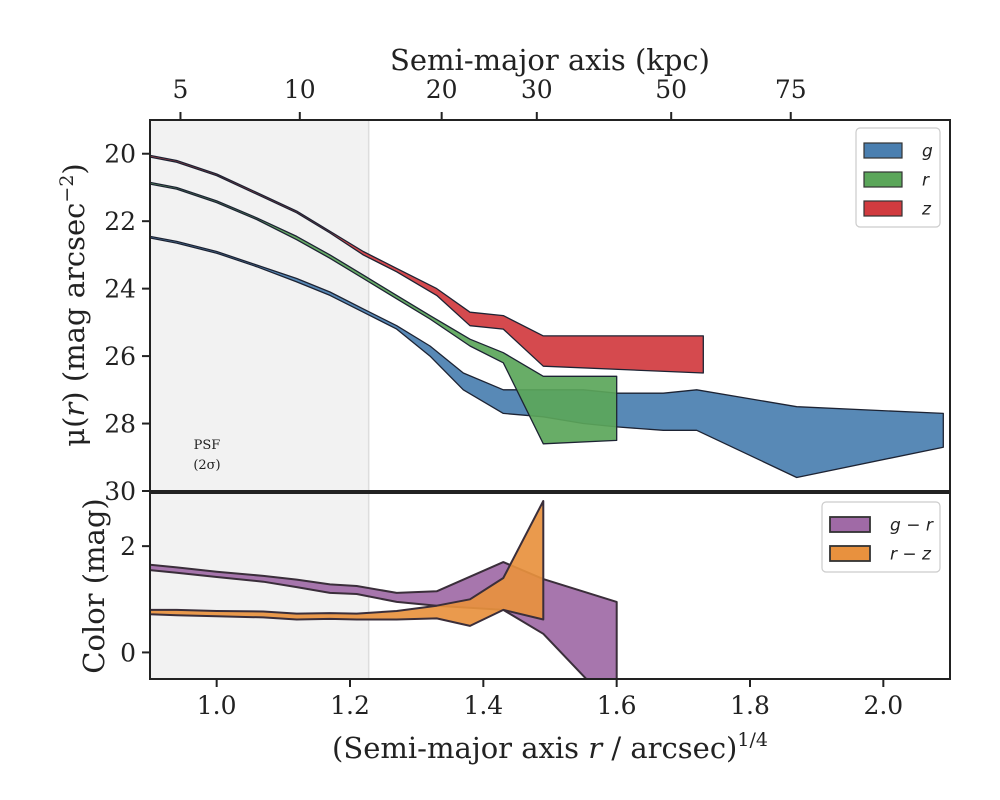 The height and width of the screenshot is (800, 1000). I want to click on top-y-axis-ticks: 20 22 24 26 28 30, so click(127, 323).